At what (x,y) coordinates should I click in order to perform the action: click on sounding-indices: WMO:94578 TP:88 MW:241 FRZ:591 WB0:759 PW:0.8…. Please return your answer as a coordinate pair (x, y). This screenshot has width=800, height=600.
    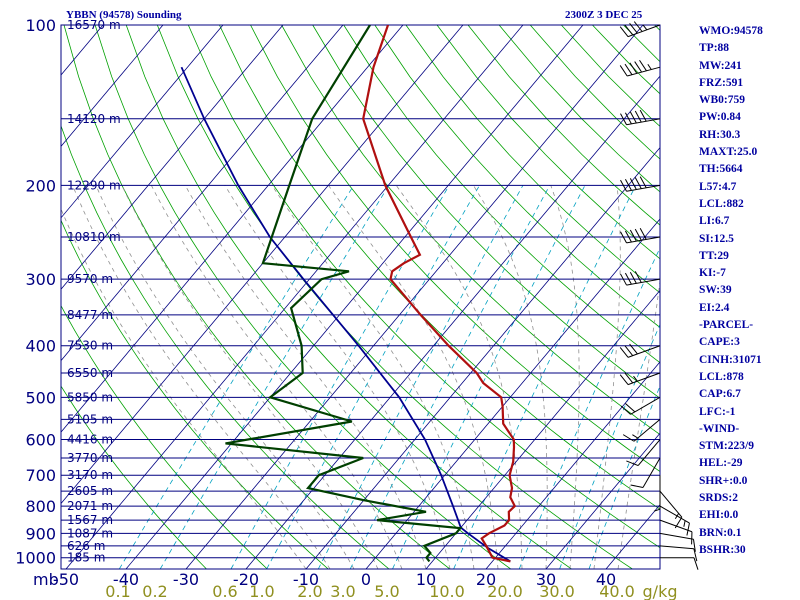
    Looking at the image, I should click on (731, 291).